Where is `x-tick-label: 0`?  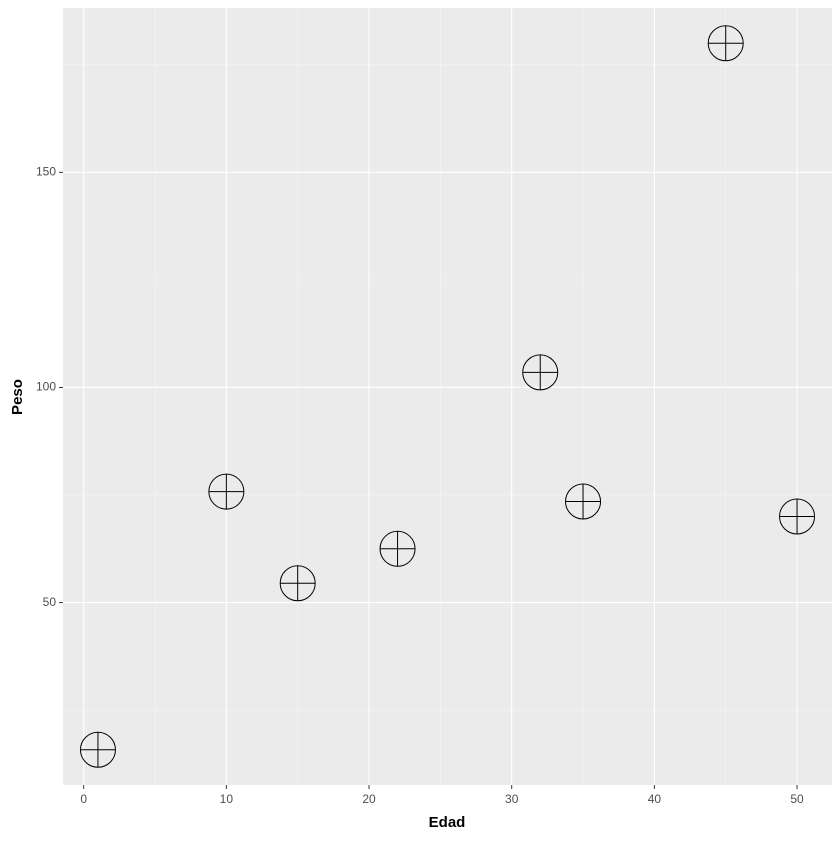 x-tick-label: 0 is located at coordinates (83, 799).